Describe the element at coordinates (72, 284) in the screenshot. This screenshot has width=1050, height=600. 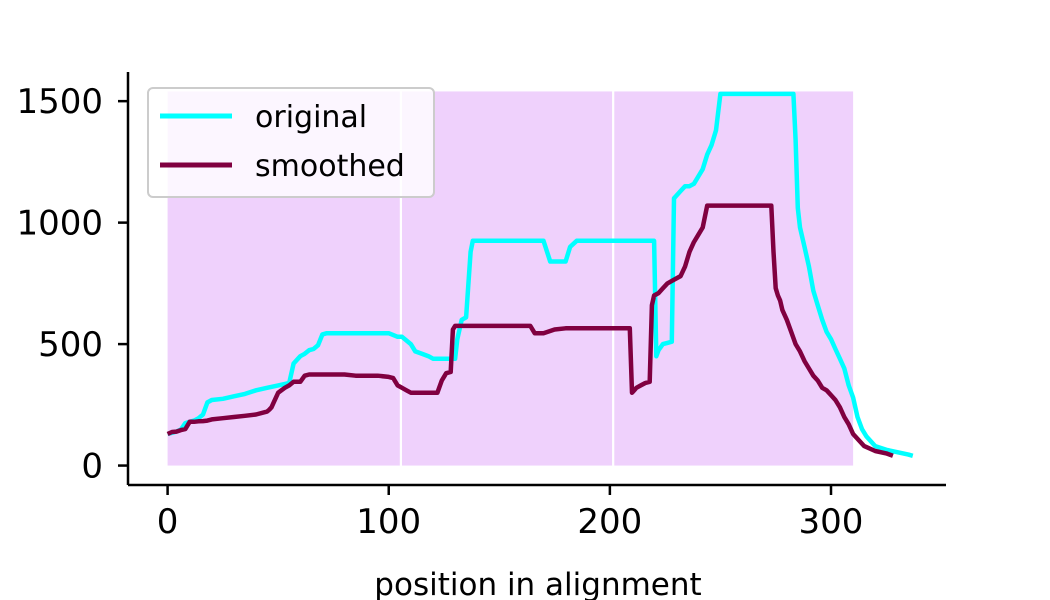
I see `y-axis-ticks: 0 500 1000 1500` at that location.